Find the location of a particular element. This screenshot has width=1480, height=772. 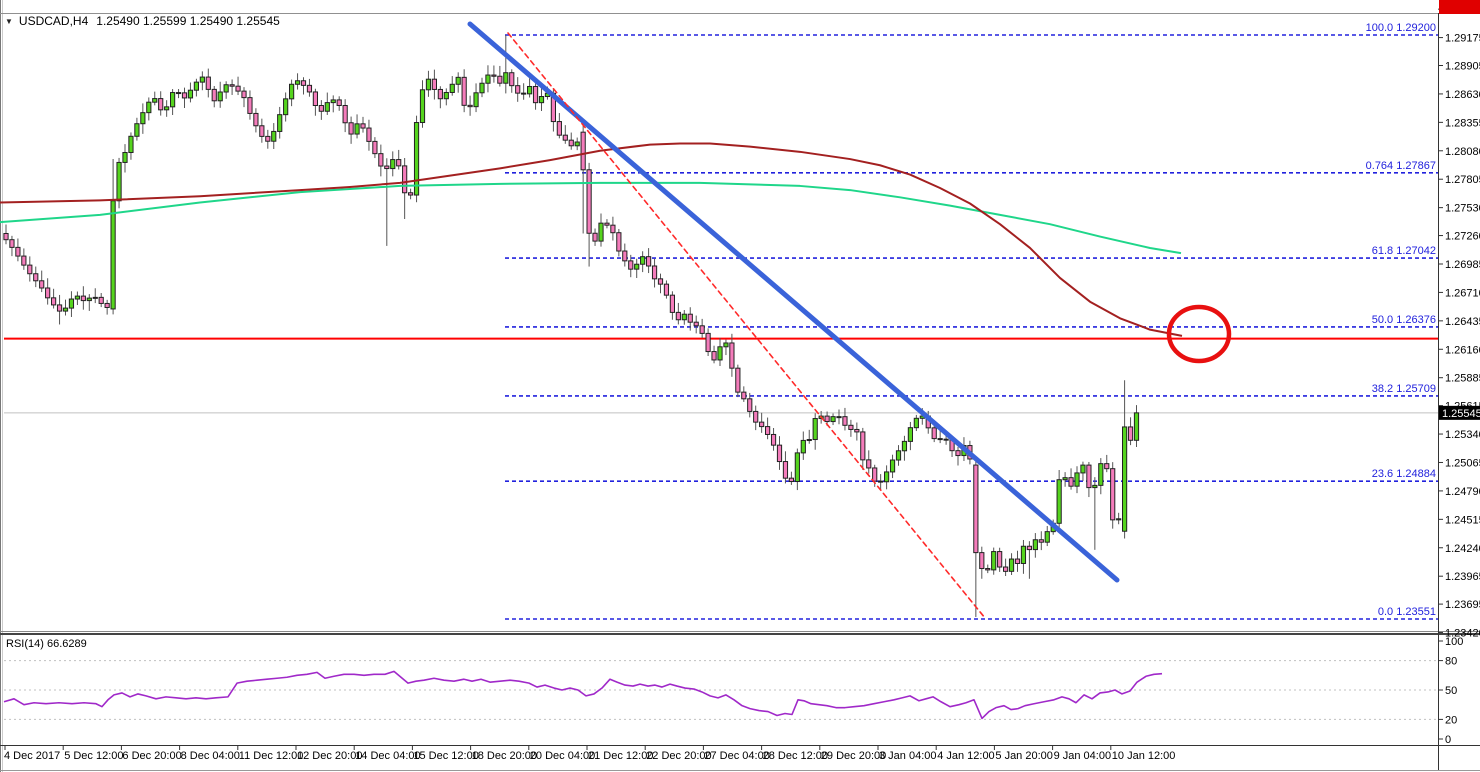

price-tick-label: 1.26435 is located at coordinates (1462, 322).